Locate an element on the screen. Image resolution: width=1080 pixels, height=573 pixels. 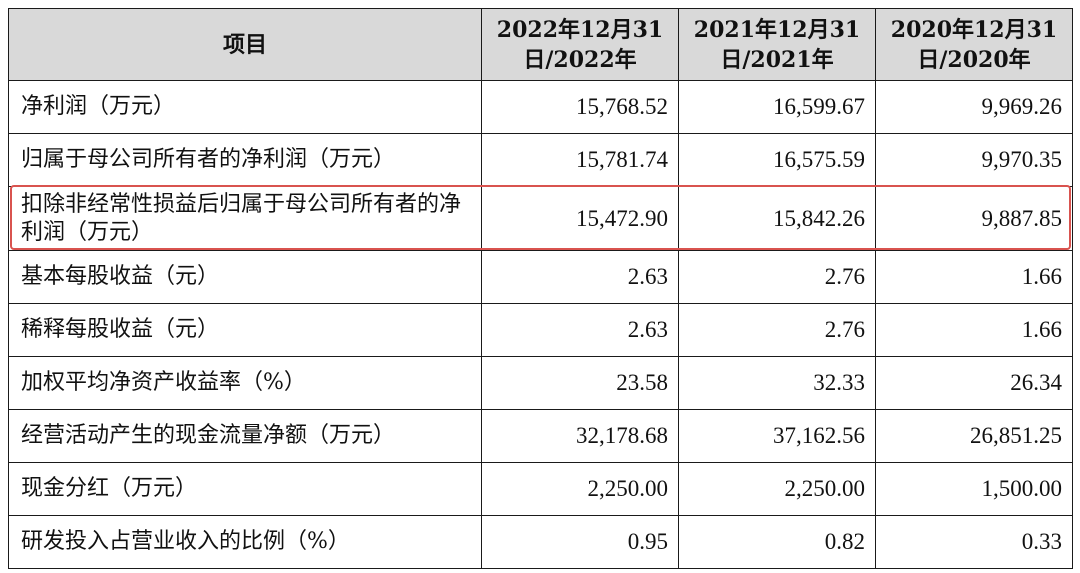
table-row: 加权平均净资产收益率（%） 23.58 32.33 26.34 is located at coordinates (540, 383).